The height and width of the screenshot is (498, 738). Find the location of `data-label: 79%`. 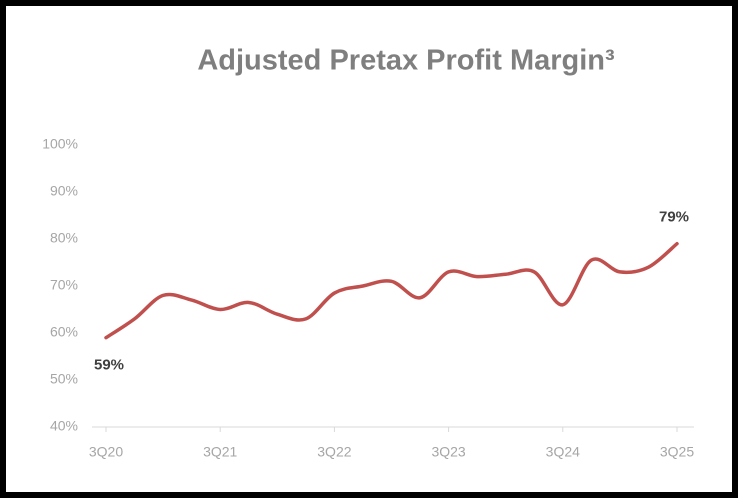

data-label: 79% is located at coordinates (674, 217).